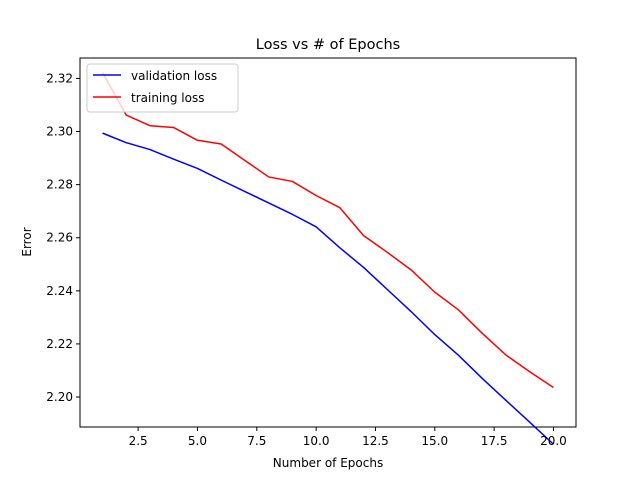 The width and height of the screenshot is (640, 480). Describe the element at coordinates (328, 45) in the screenshot. I see `chart-title: Loss vs # of Epochs` at that location.